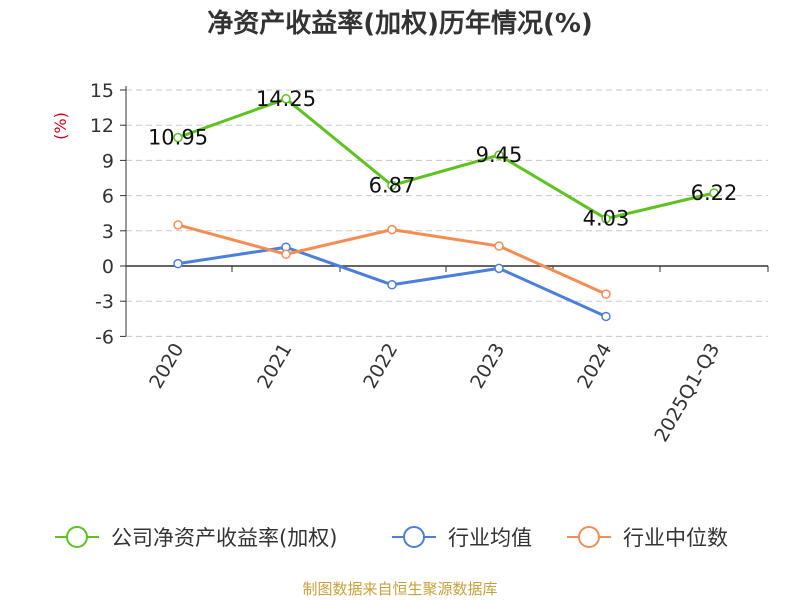  I want to click on series-line, so click(446, 159).